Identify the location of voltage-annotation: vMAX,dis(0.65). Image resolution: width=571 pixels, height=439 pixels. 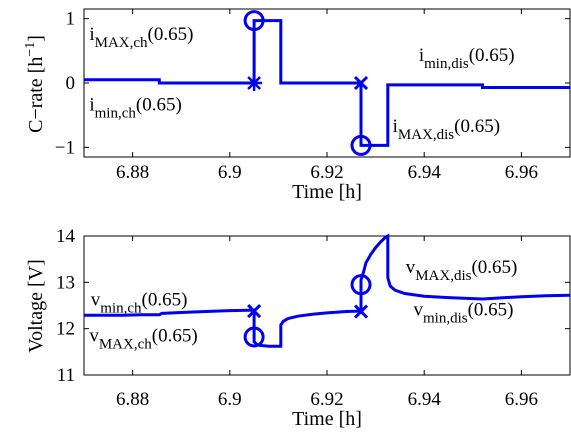
(462, 270).